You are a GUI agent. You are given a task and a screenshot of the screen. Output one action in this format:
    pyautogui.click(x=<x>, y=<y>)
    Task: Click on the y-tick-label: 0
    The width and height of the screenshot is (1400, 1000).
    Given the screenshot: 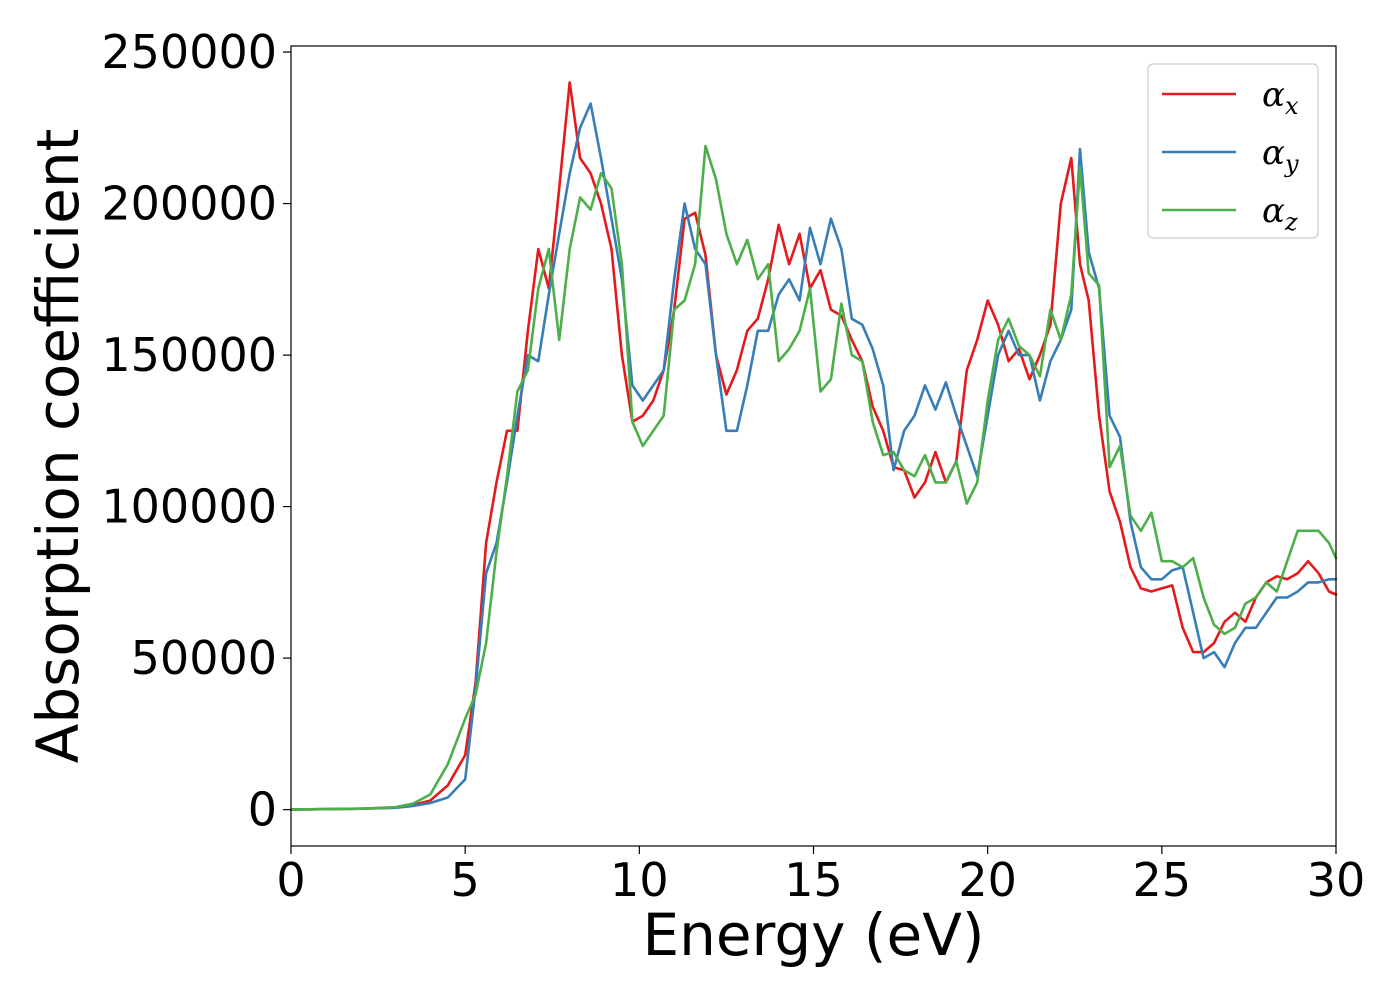 What is the action you would take?
    pyautogui.click(x=262, y=810)
    